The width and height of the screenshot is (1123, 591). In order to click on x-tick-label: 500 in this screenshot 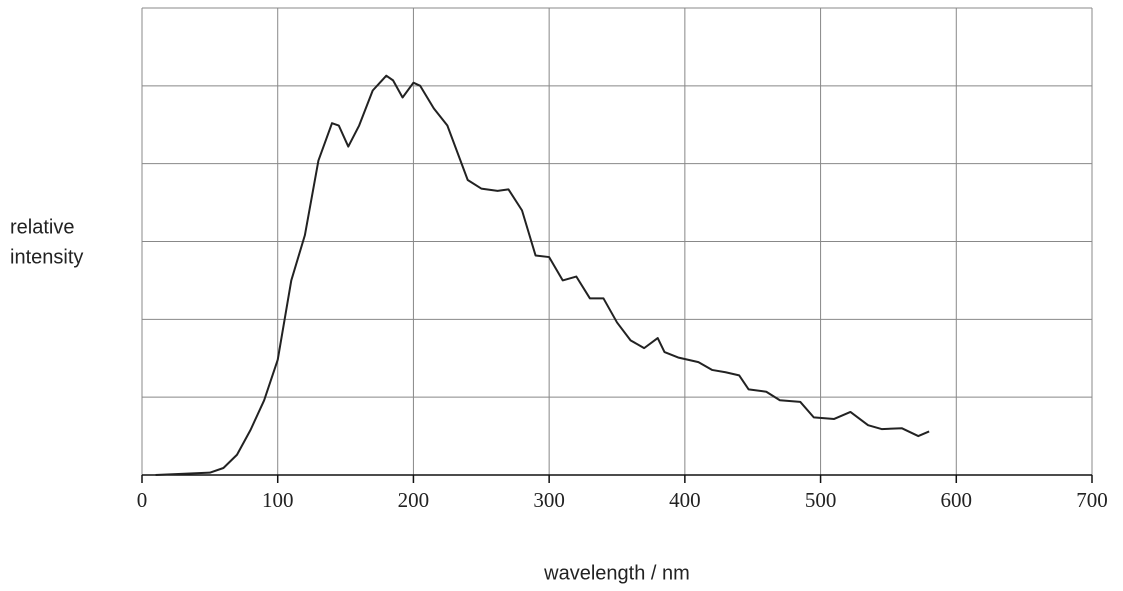, I will do `click(821, 500)`.